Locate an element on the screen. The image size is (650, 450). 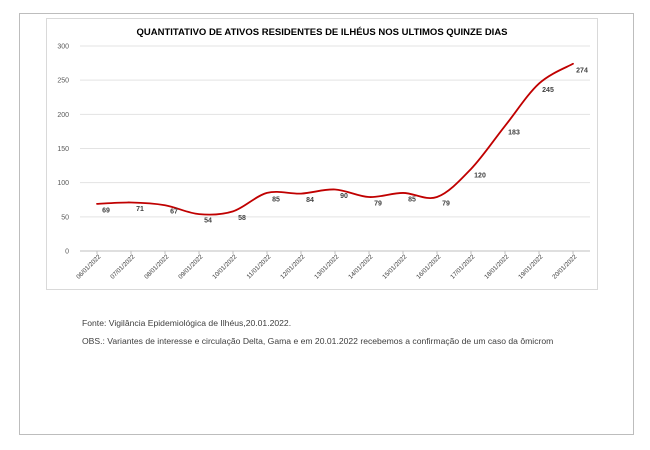
x-tick-label: 12/01/2022 is located at coordinates (293, 267).